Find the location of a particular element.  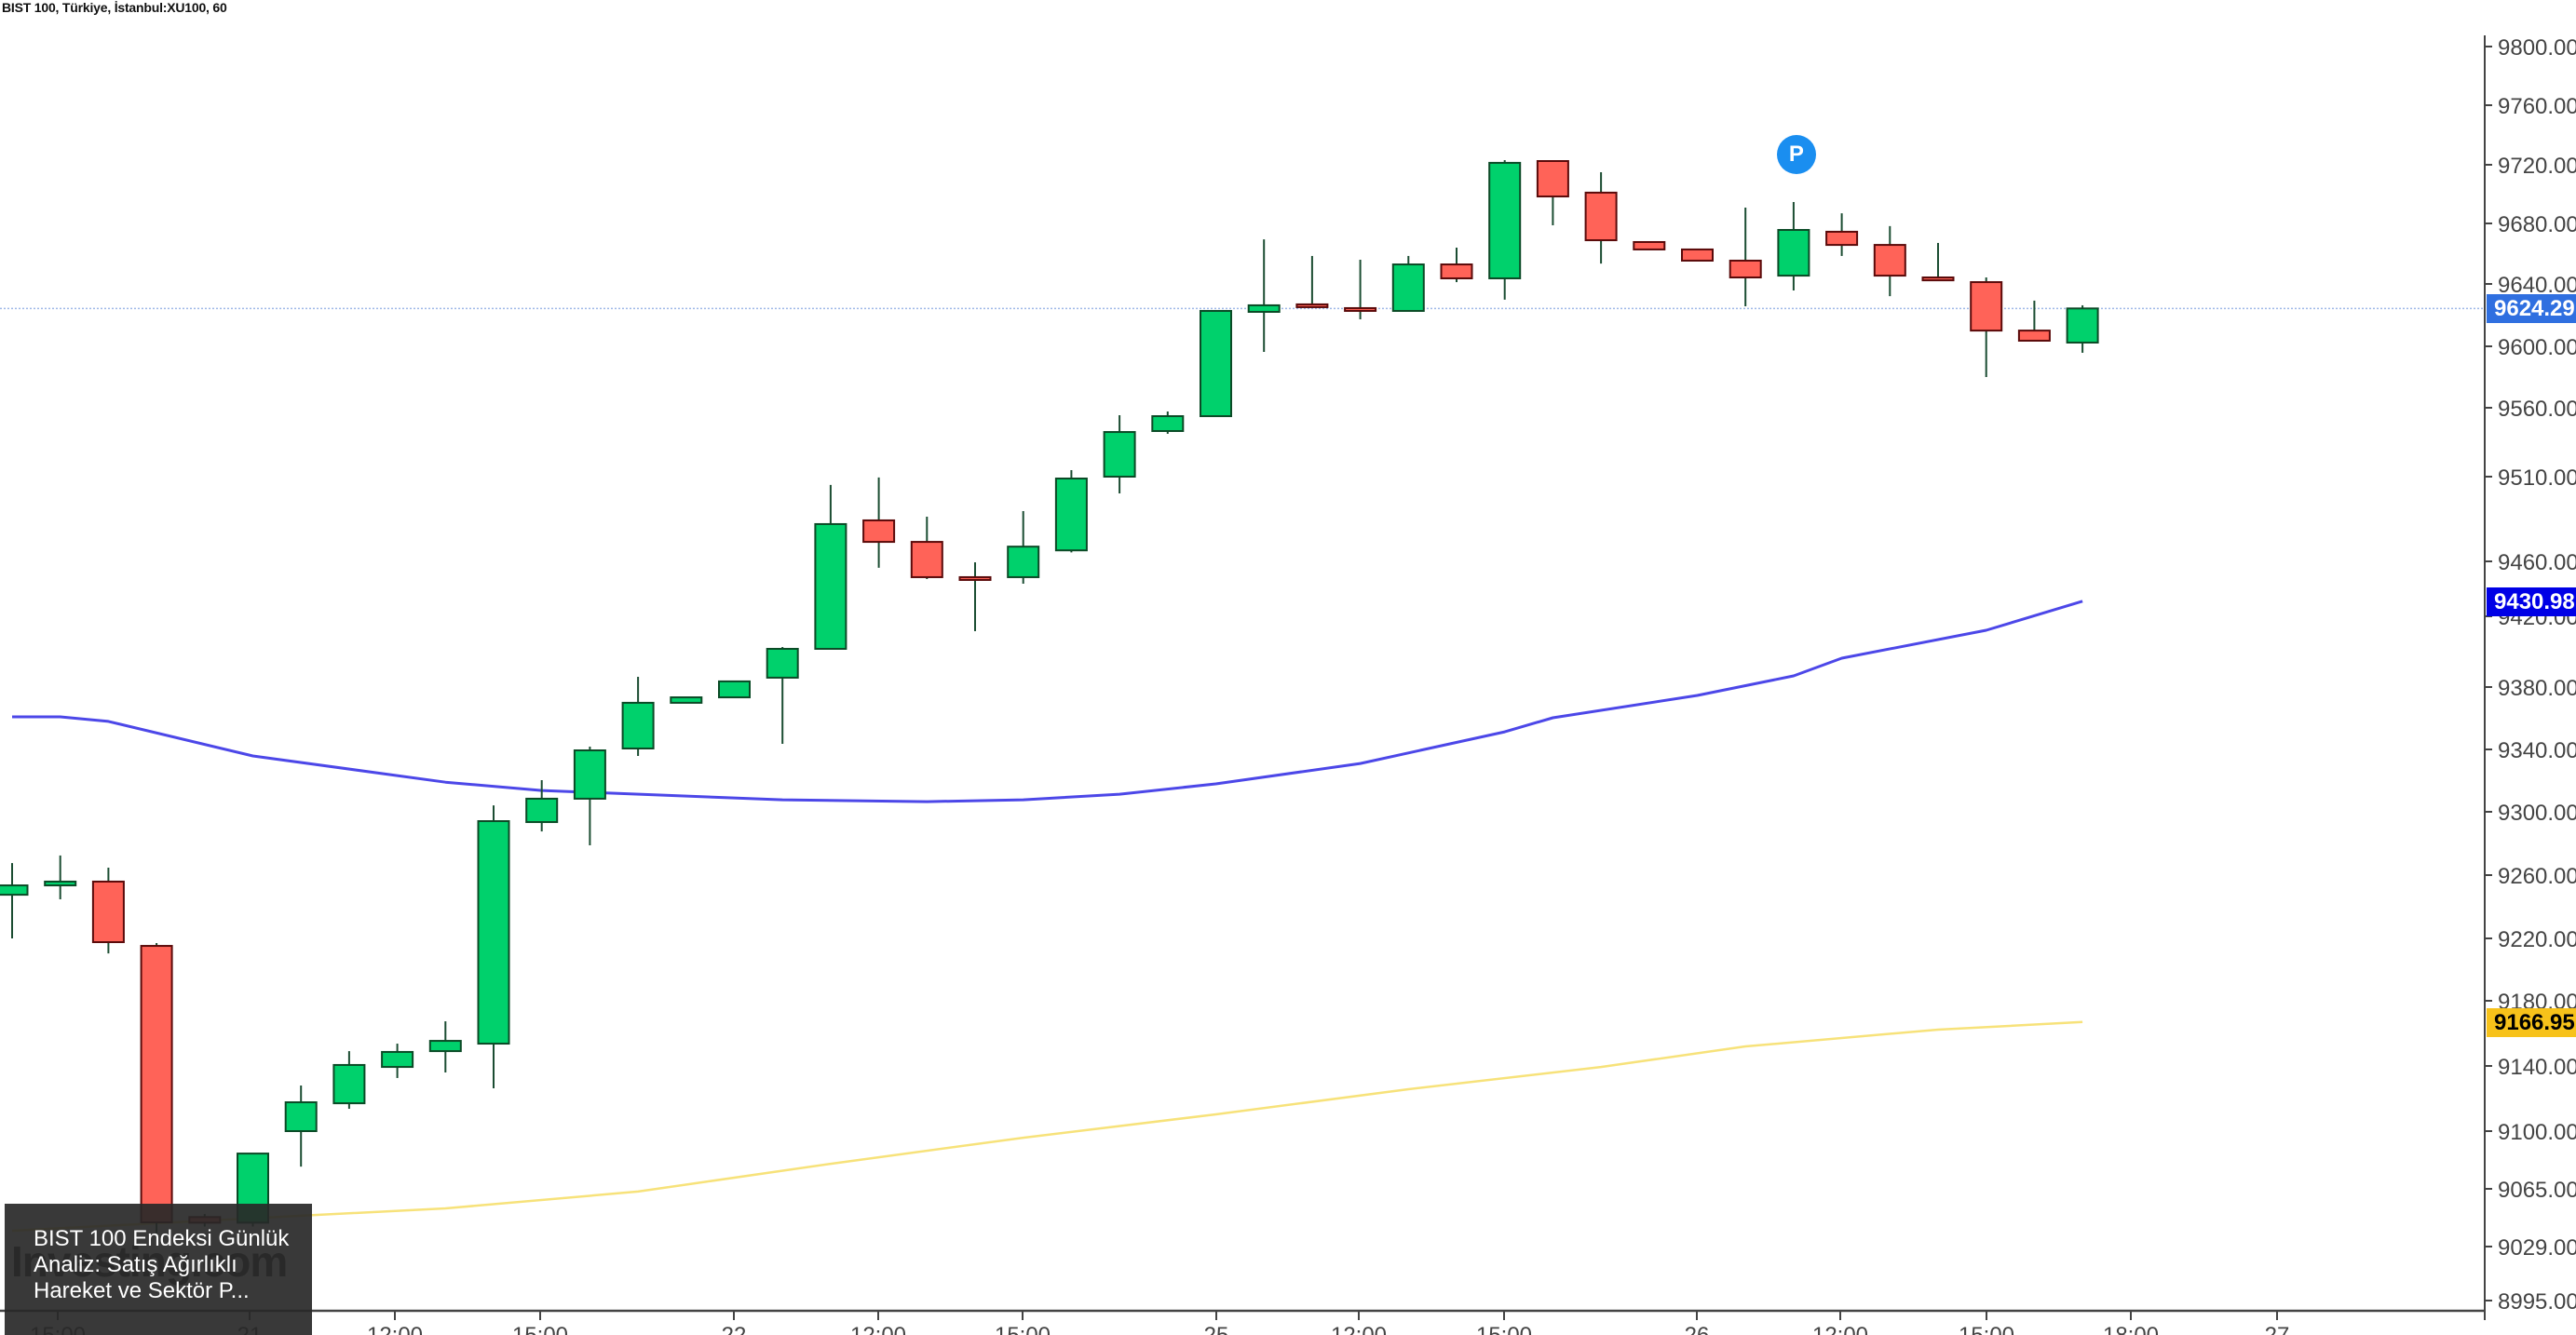

price-tick-label: 9300.00 is located at coordinates (2537, 813).